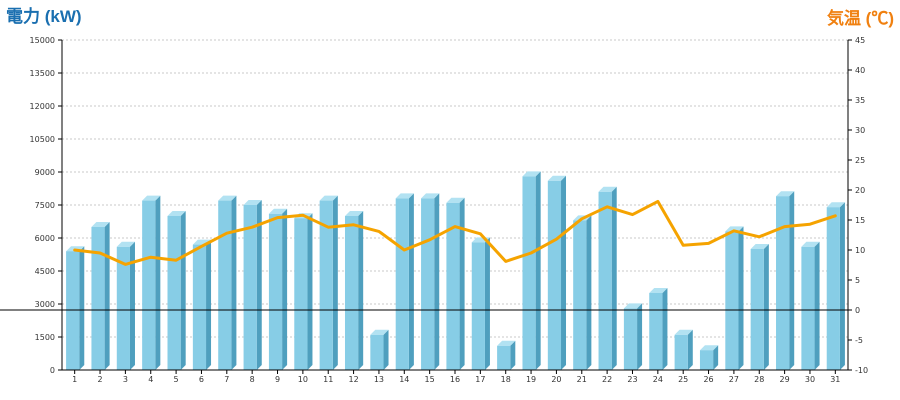 Image resolution: width=900 pixels, height=400 pixels. I want to click on left-tick-label: 7500, so click(45, 205).